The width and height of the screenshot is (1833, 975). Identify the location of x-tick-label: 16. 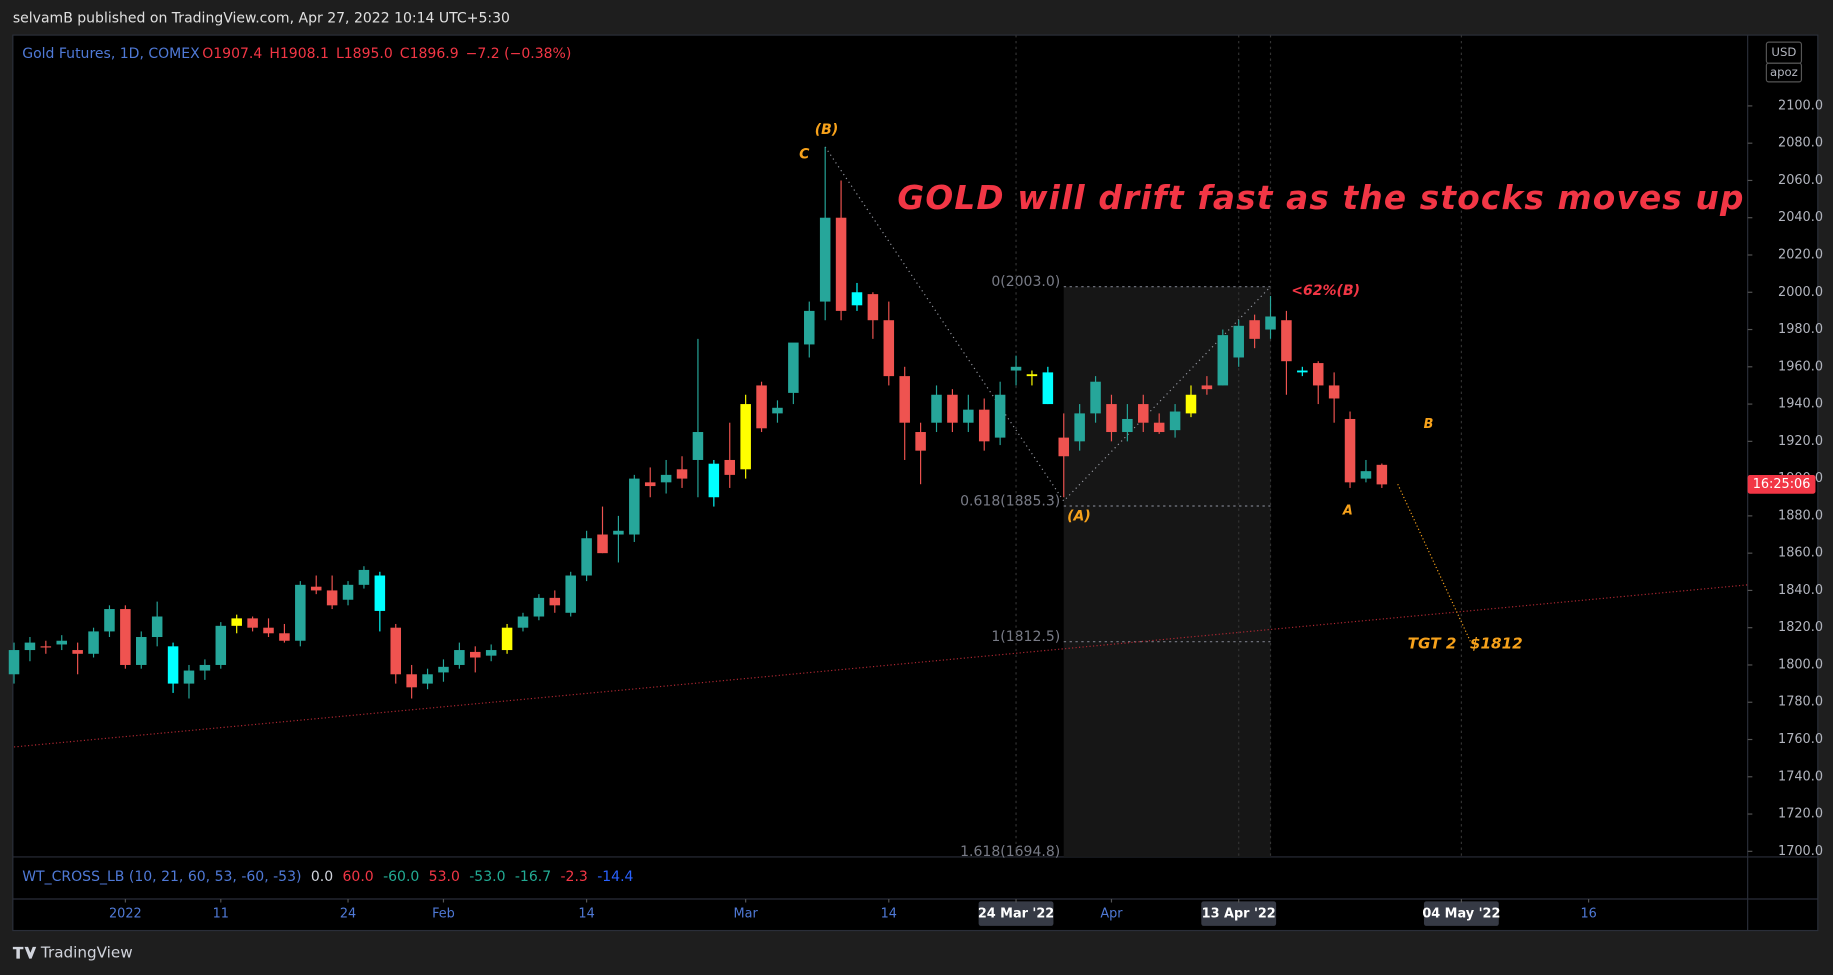
(1588, 914).